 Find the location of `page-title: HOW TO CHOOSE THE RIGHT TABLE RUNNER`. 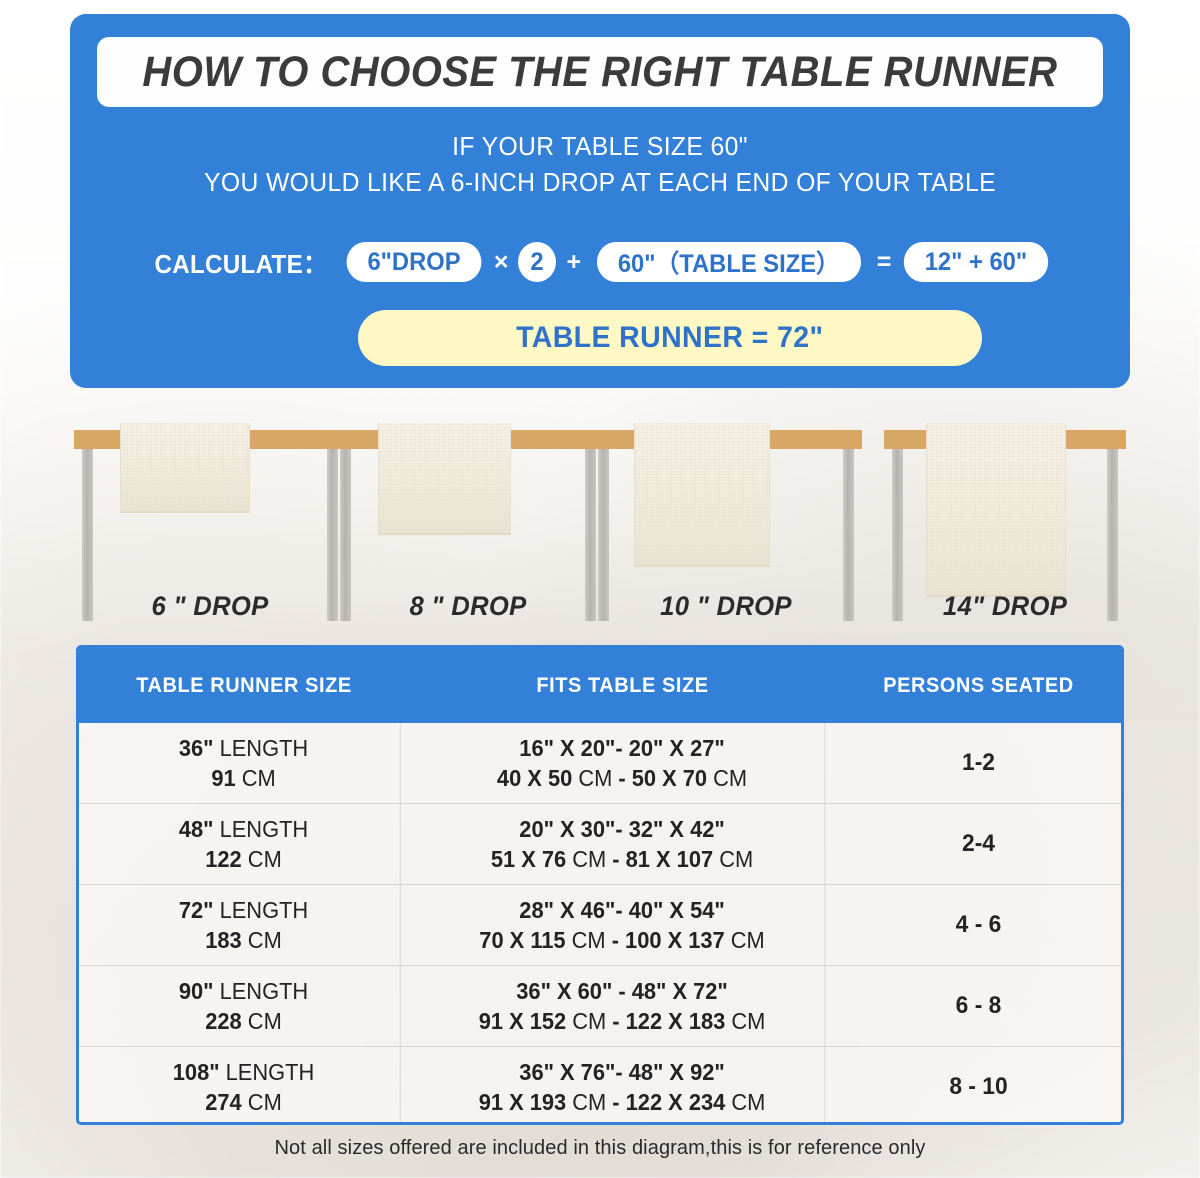

page-title: HOW TO CHOOSE THE RIGHT TABLE RUNNER is located at coordinates (600, 71).